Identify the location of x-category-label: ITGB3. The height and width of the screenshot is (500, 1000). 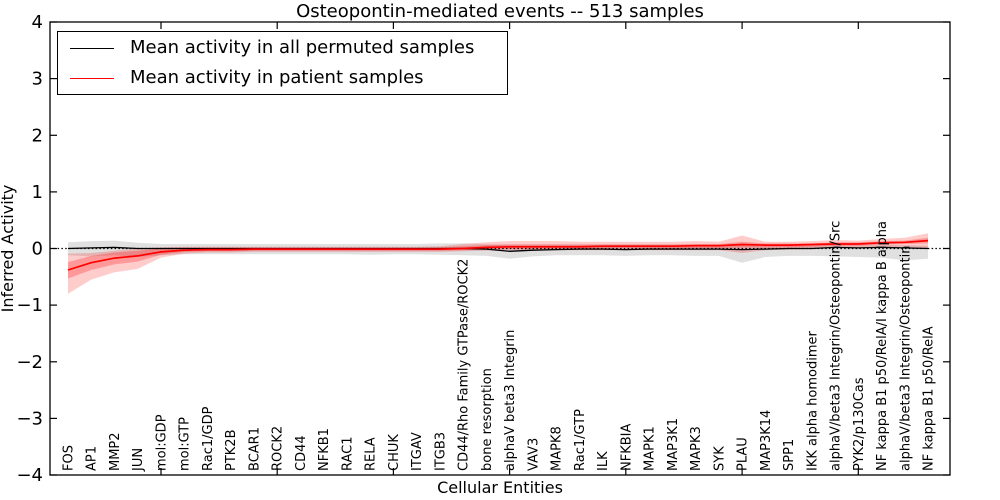
(440, 451).